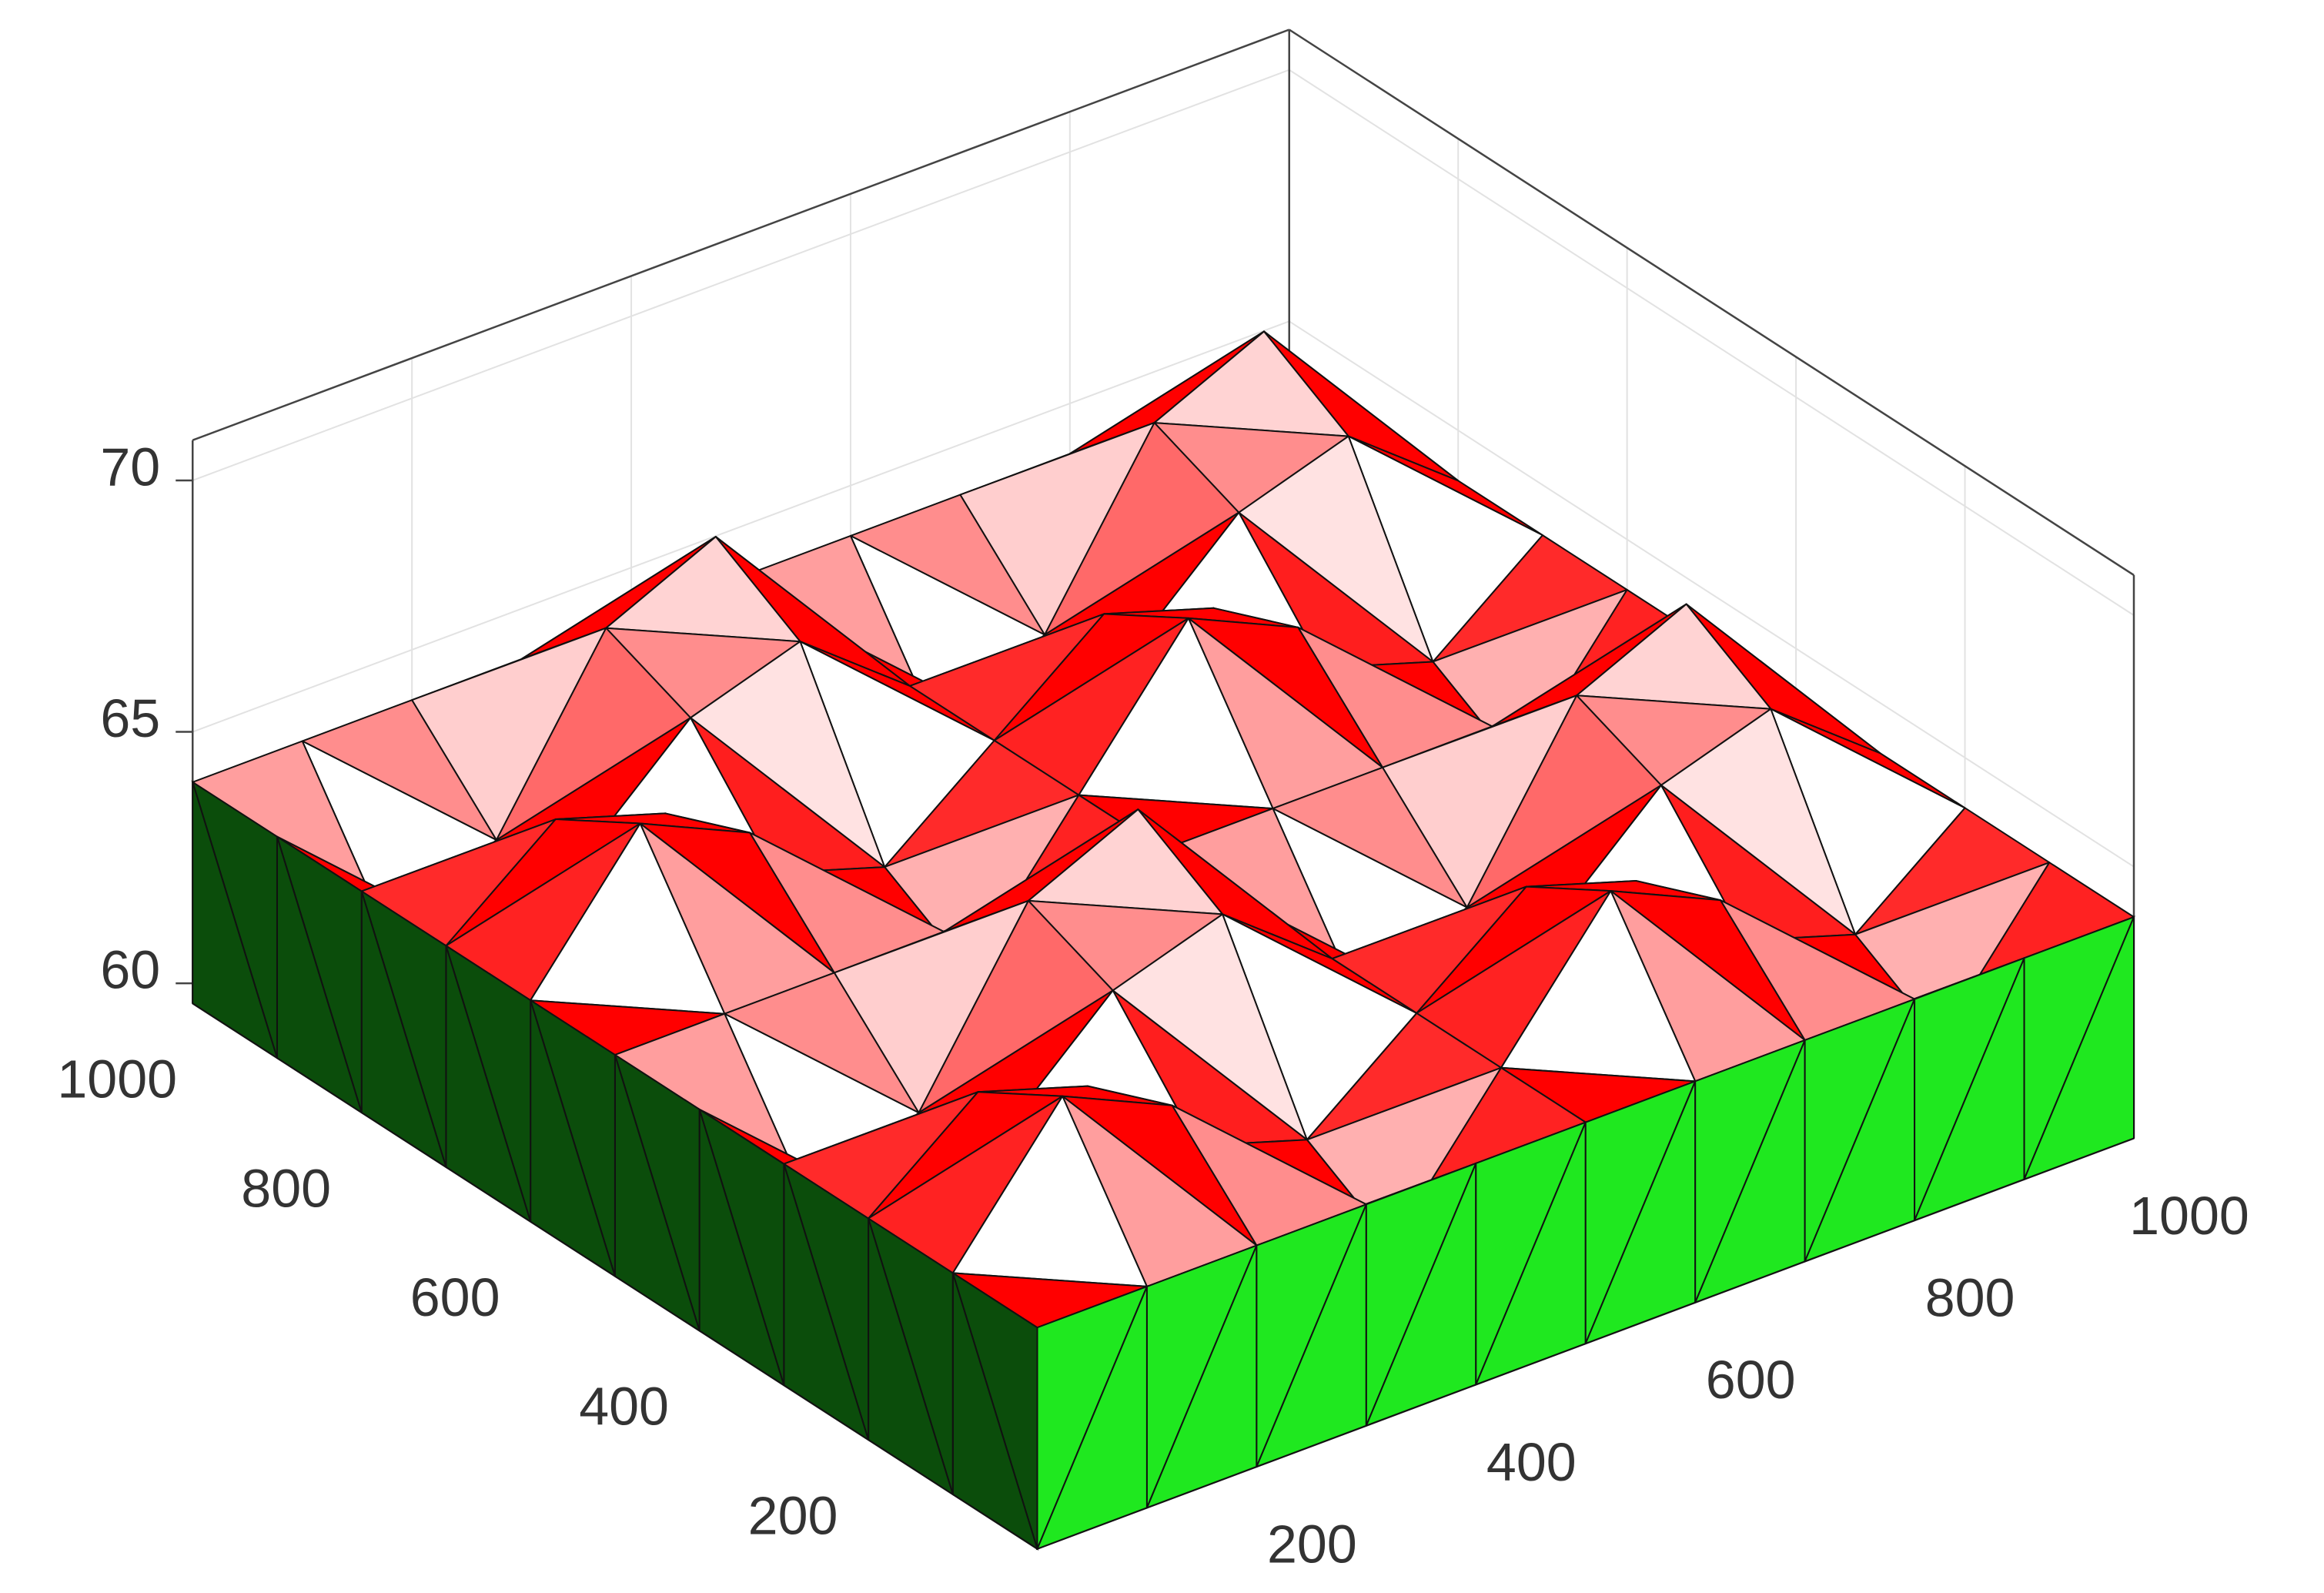  I want to click on z-tick-label: 70, so click(130, 467).